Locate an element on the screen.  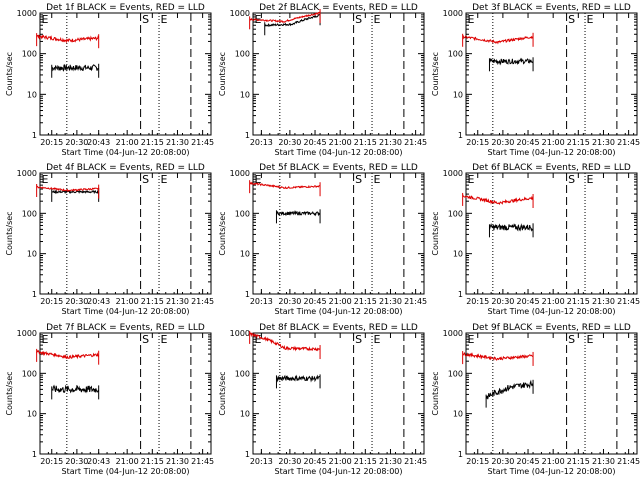
chart-title: Det 9f BLACK = Events, RED = LLD is located at coordinates (551, 328).